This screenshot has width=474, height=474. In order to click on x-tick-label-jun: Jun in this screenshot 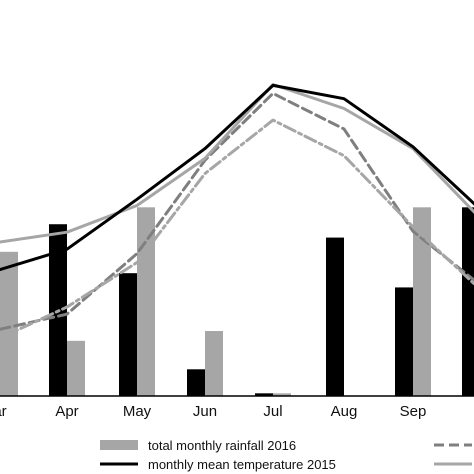, I will do `click(205, 411)`.